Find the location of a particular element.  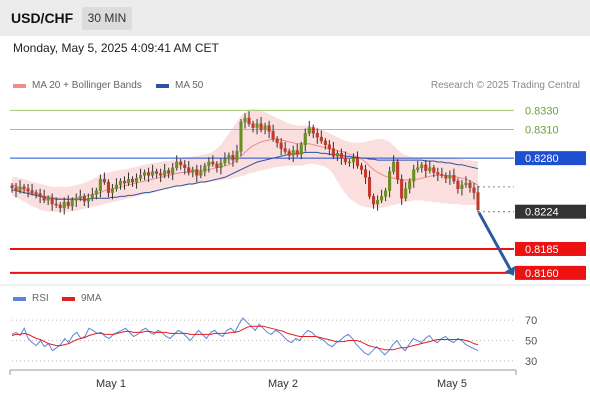

ma-bb-swatch is located at coordinates (19, 85).